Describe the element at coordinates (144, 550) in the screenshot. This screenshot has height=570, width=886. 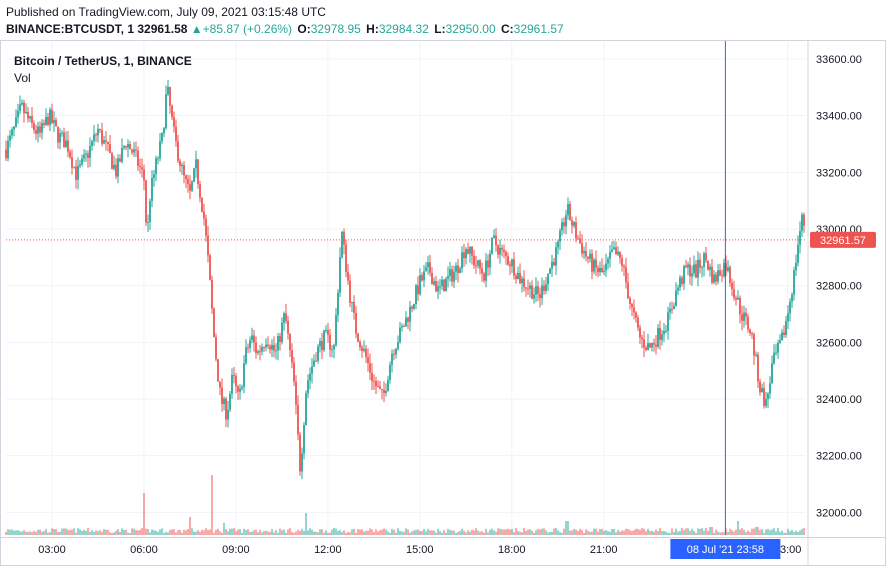
I see `x-tick-label: 06:00` at that location.